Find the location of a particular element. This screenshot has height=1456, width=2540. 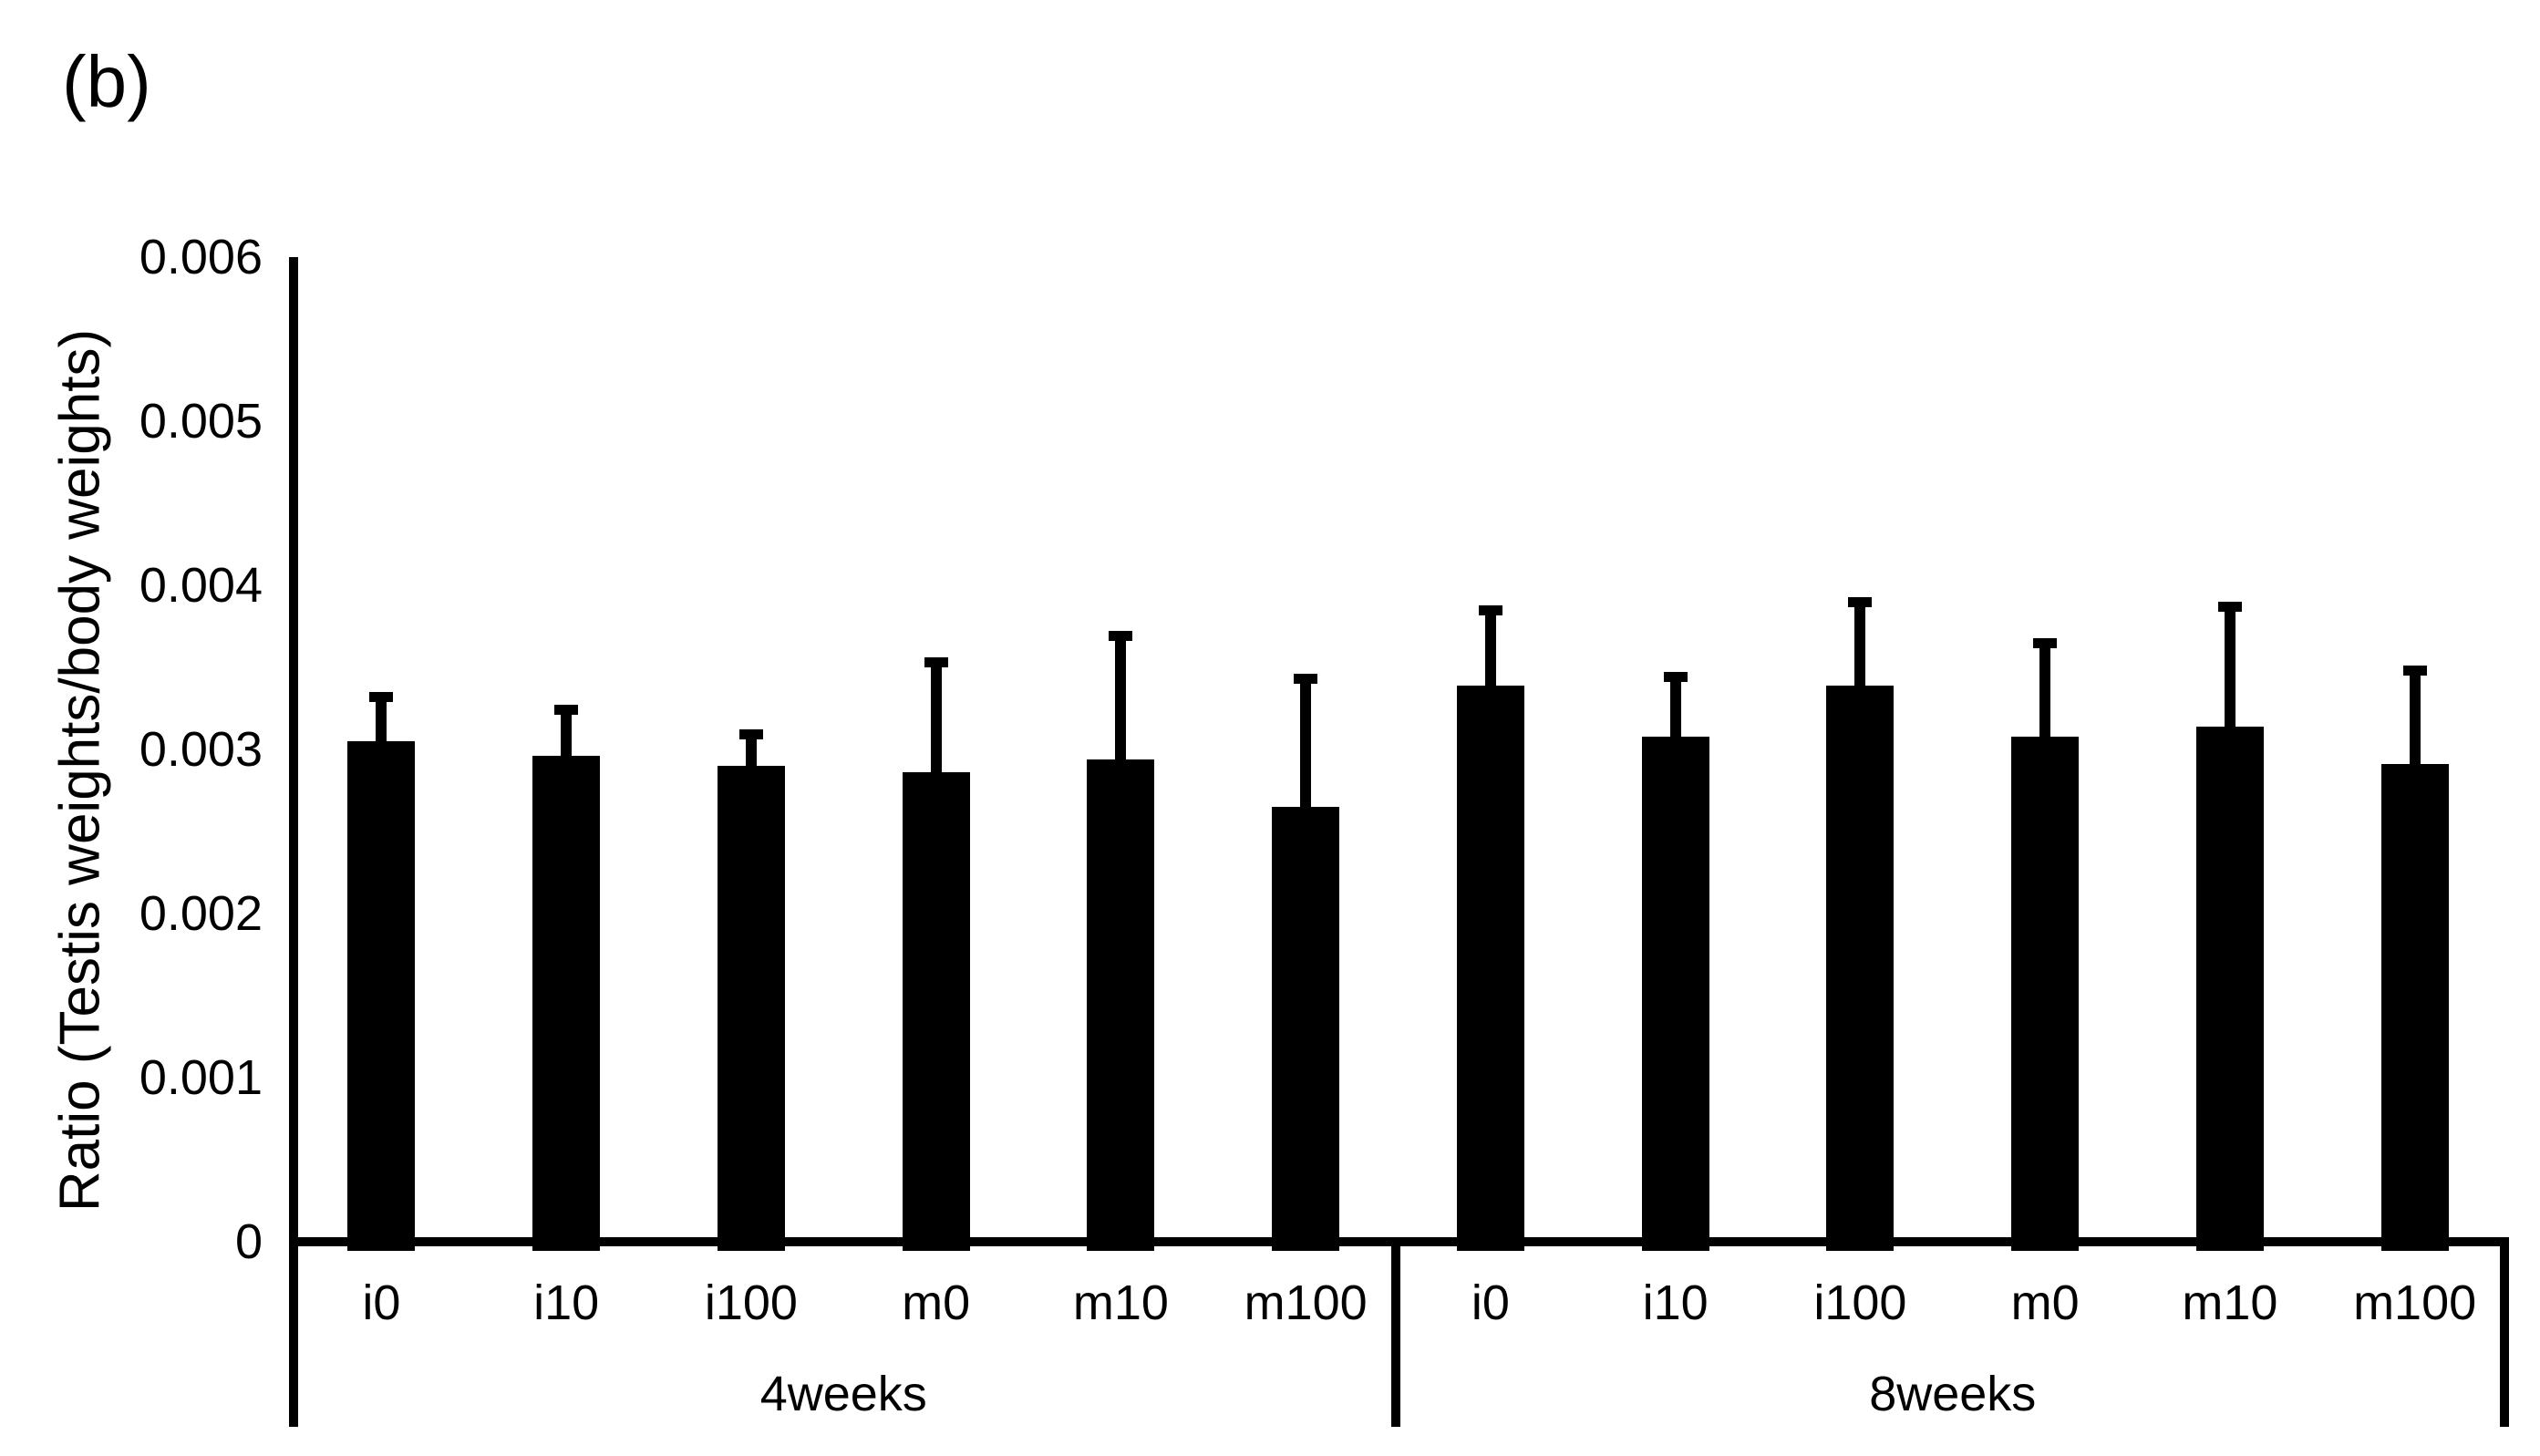

y-tick-label: 0.006 is located at coordinates (201, 257).